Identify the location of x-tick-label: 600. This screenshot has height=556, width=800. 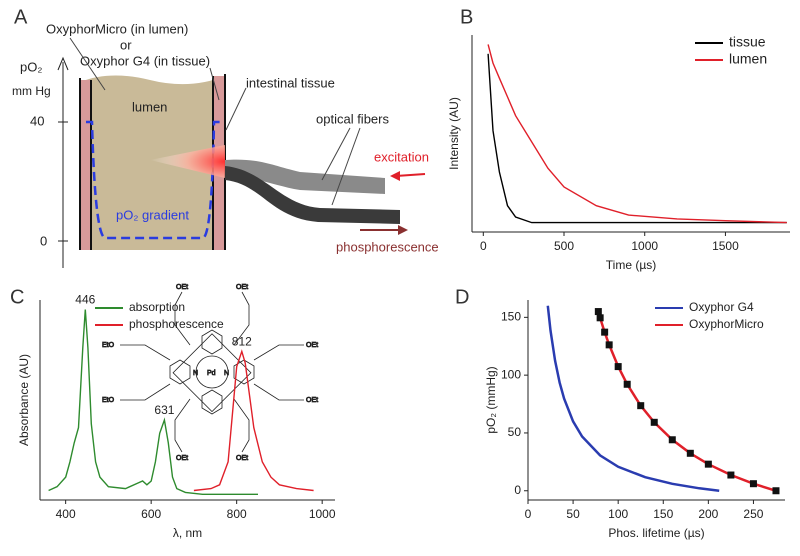
(151, 514).